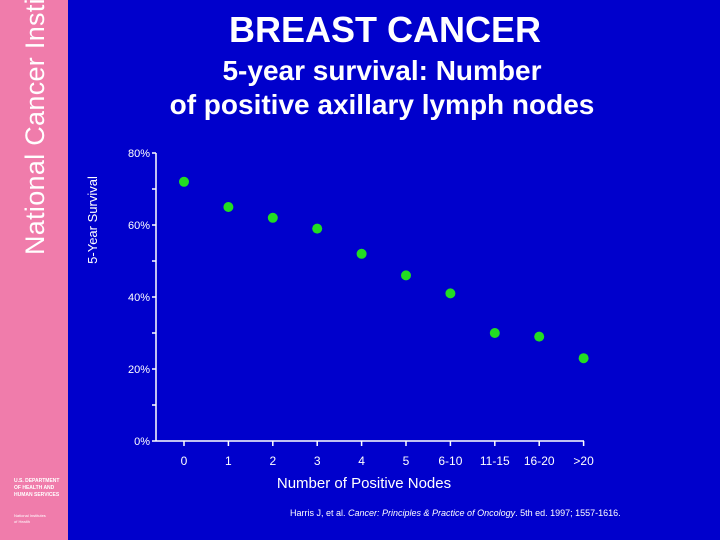  Describe the element at coordinates (272, 461) in the screenshot. I see `x-tick-label: 2` at that location.